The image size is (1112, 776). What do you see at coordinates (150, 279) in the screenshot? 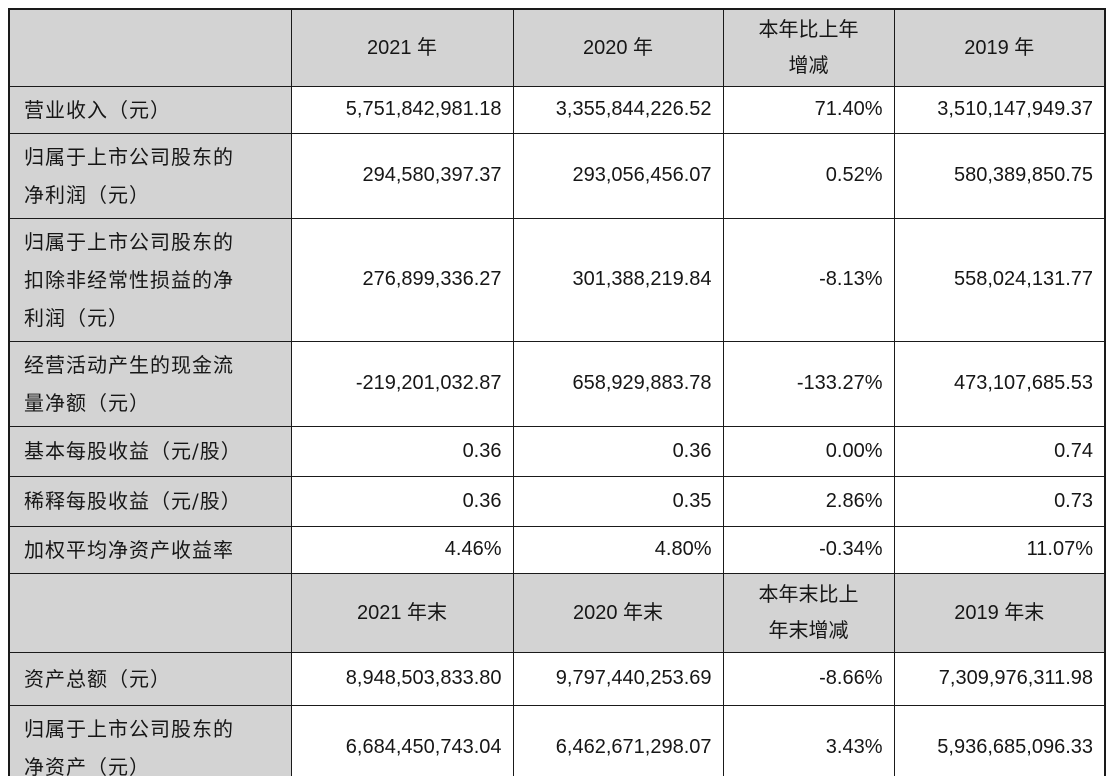
I see `row-label-net-profit-excl-nonrecurring: 归属于上市公司股东的 扣除非经常性损益的净 利润（元）` at bounding box center [150, 279].